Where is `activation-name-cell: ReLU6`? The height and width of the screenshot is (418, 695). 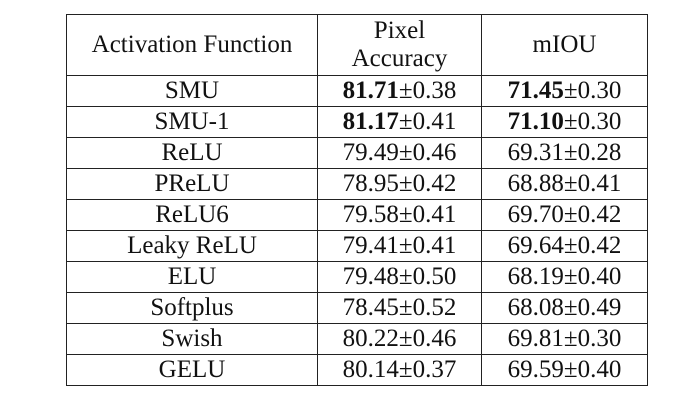 activation-name-cell: ReLU6 is located at coordinates (192, 215).